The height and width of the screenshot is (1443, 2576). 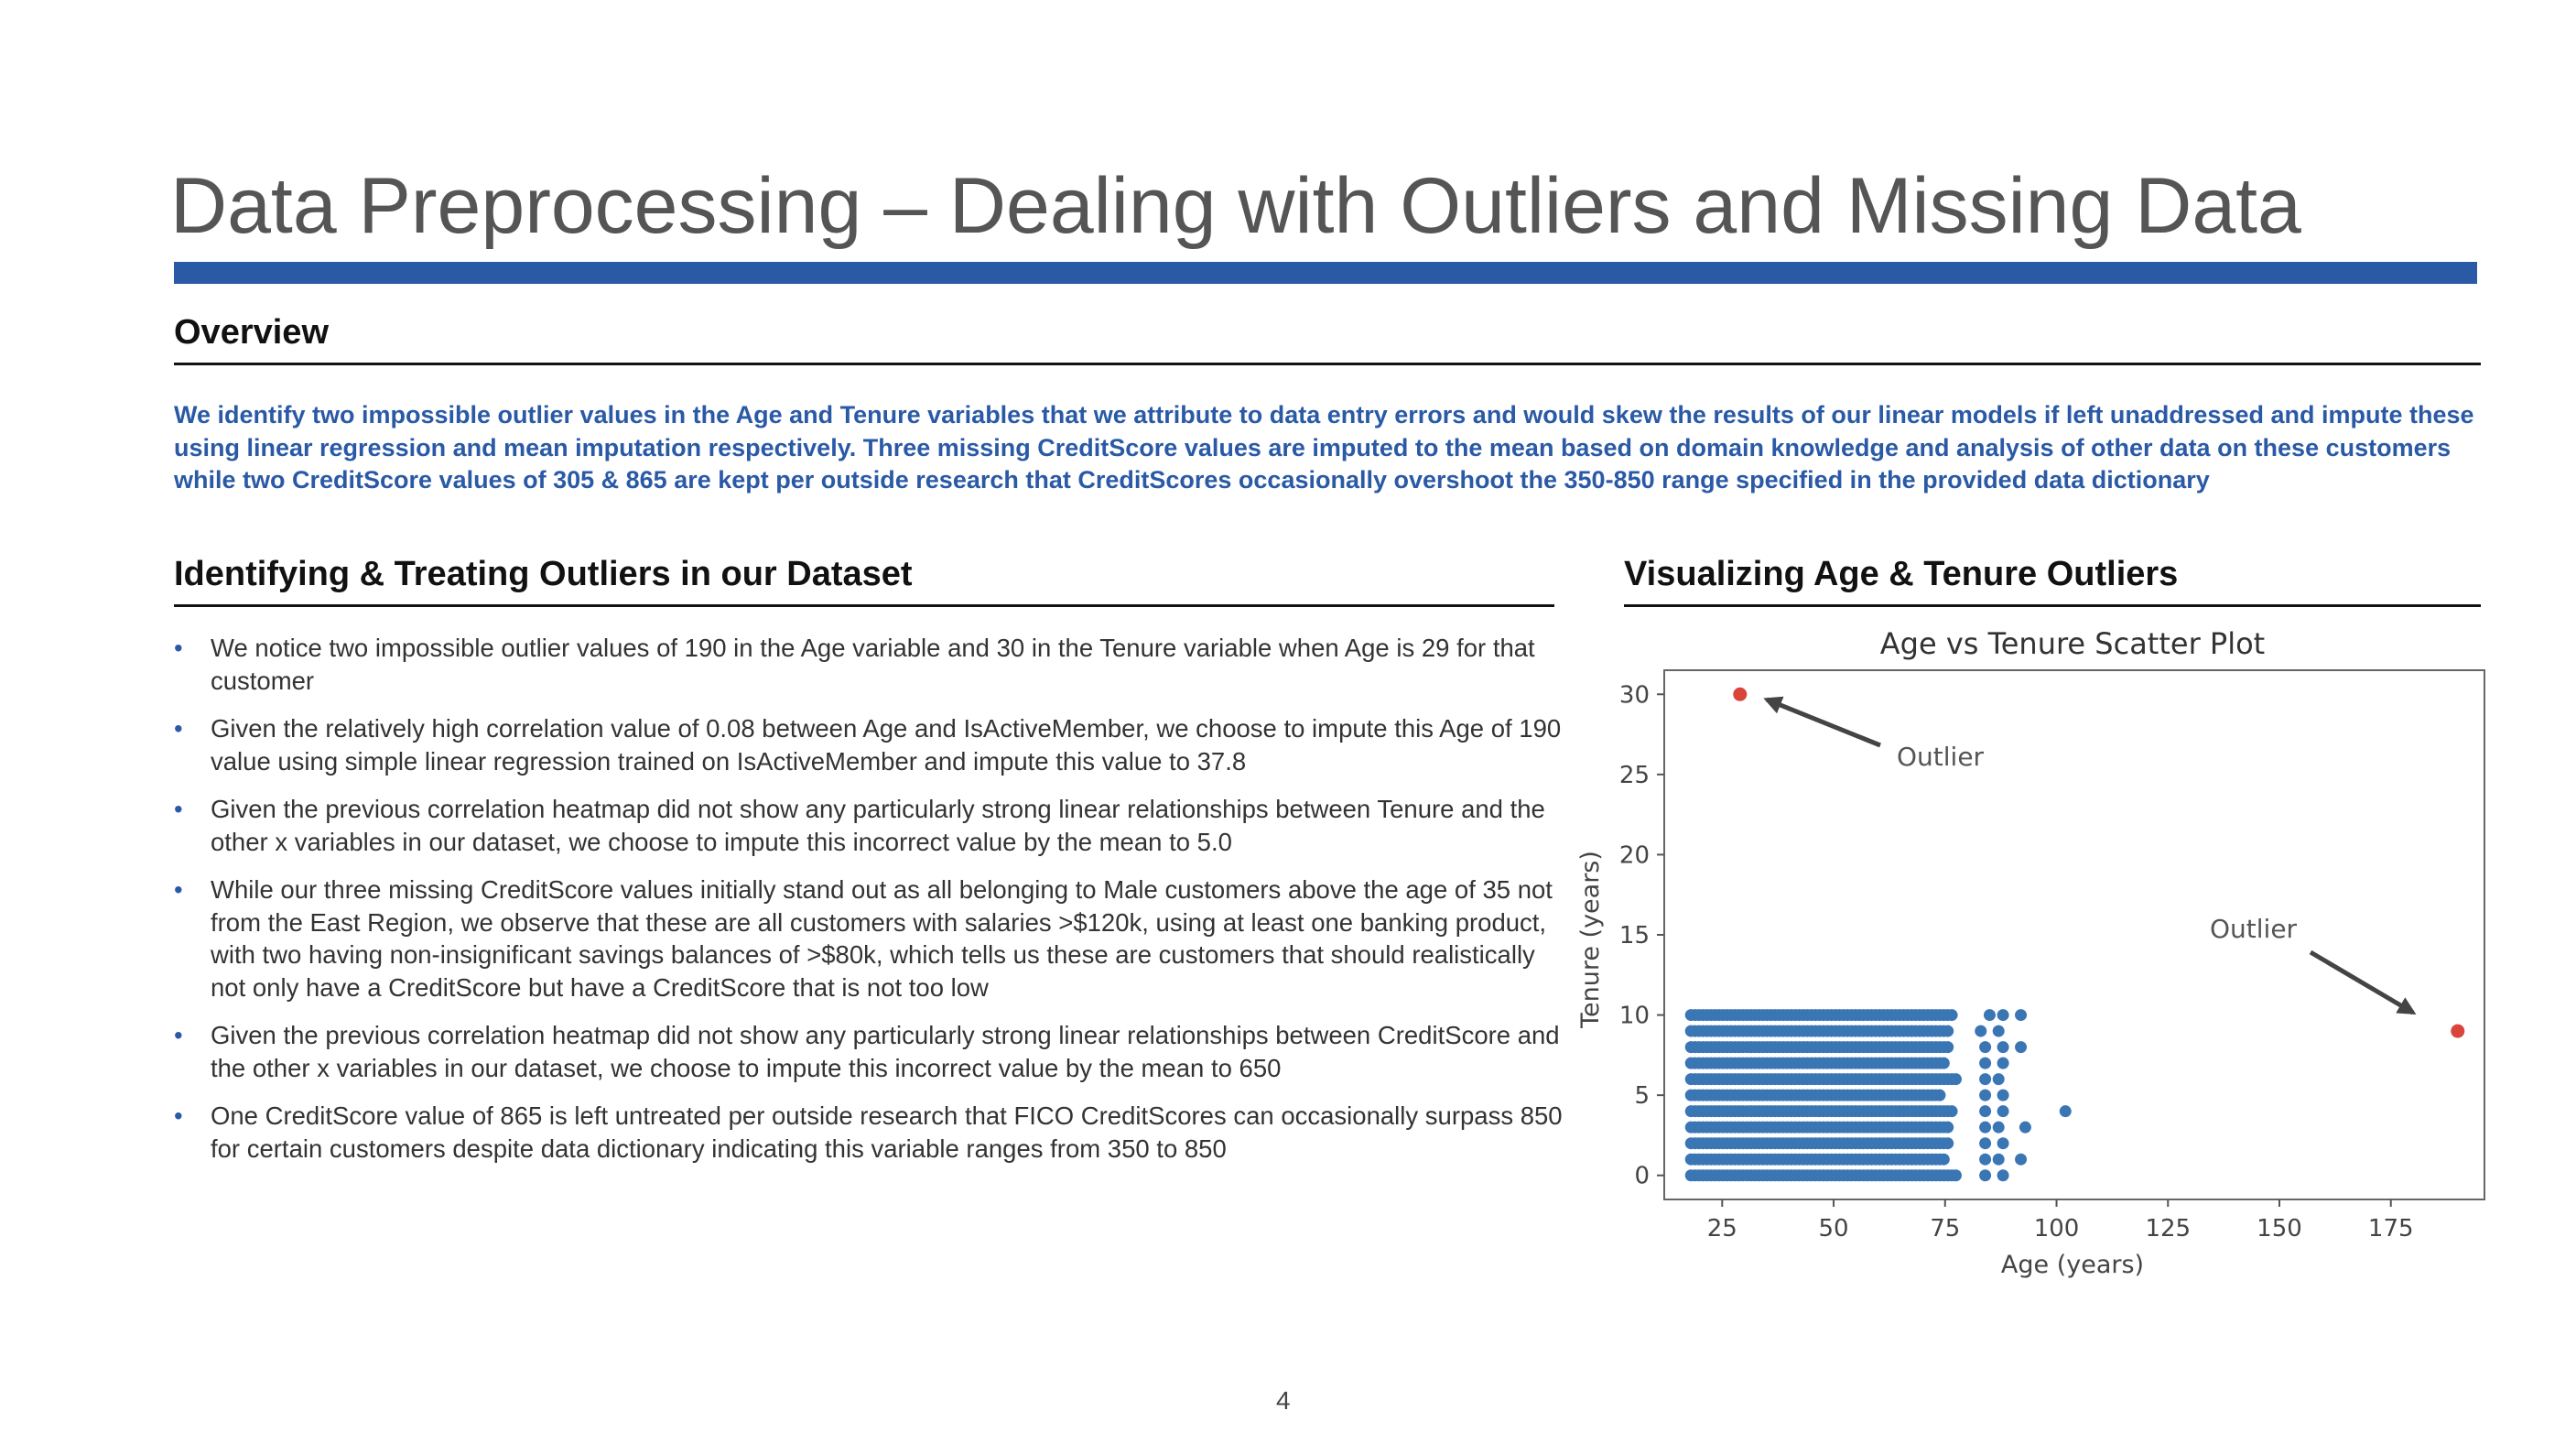 I want to click on y-tick-label: 15, so click(x=1635, y=935).